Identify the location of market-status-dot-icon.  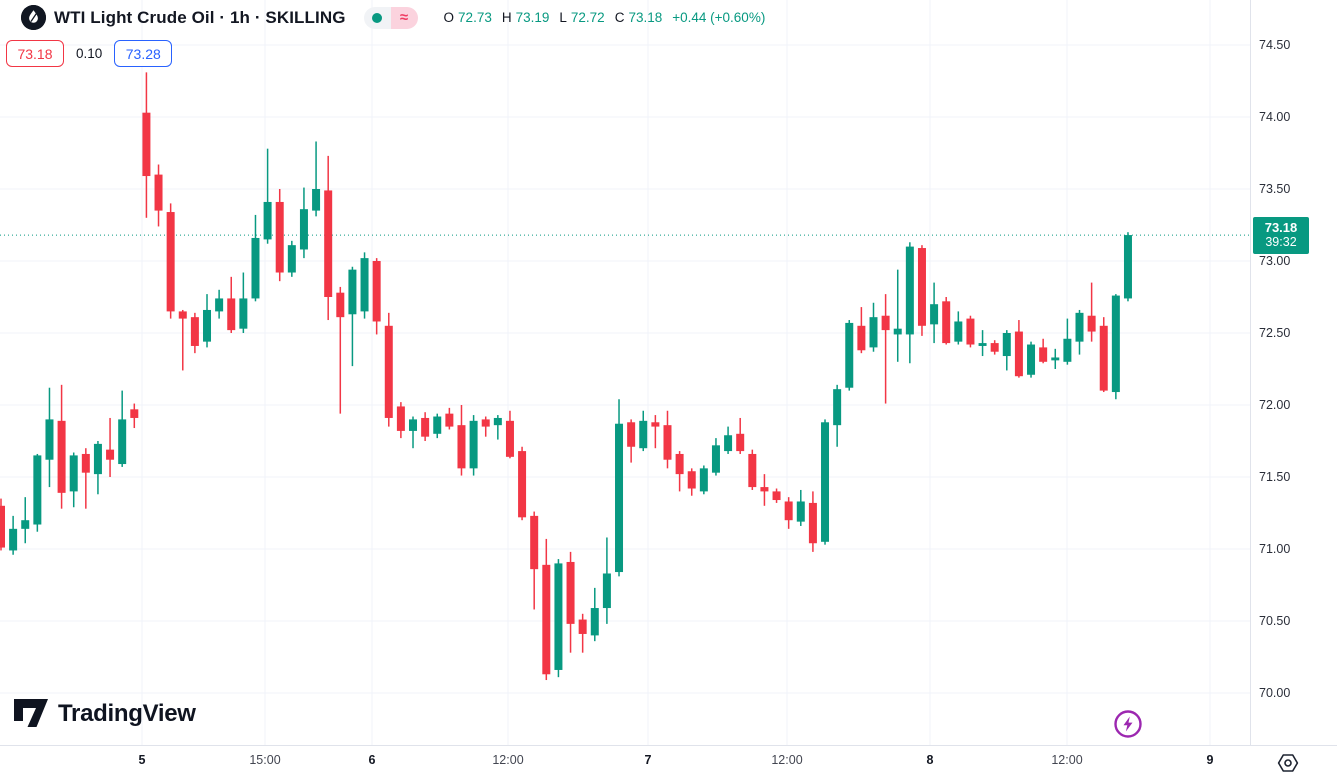
(377, 17).